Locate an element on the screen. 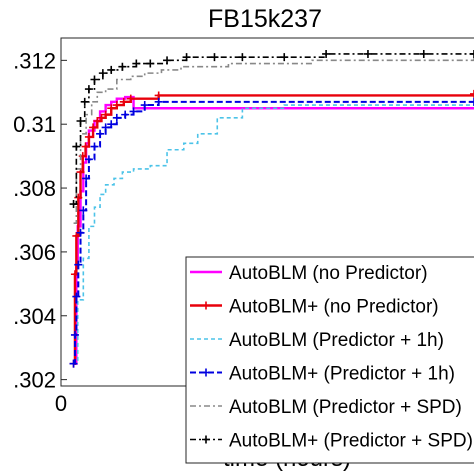  legend-label: AutoBLM+ (Predictor + 1h) is located at coordinates (342, 374).